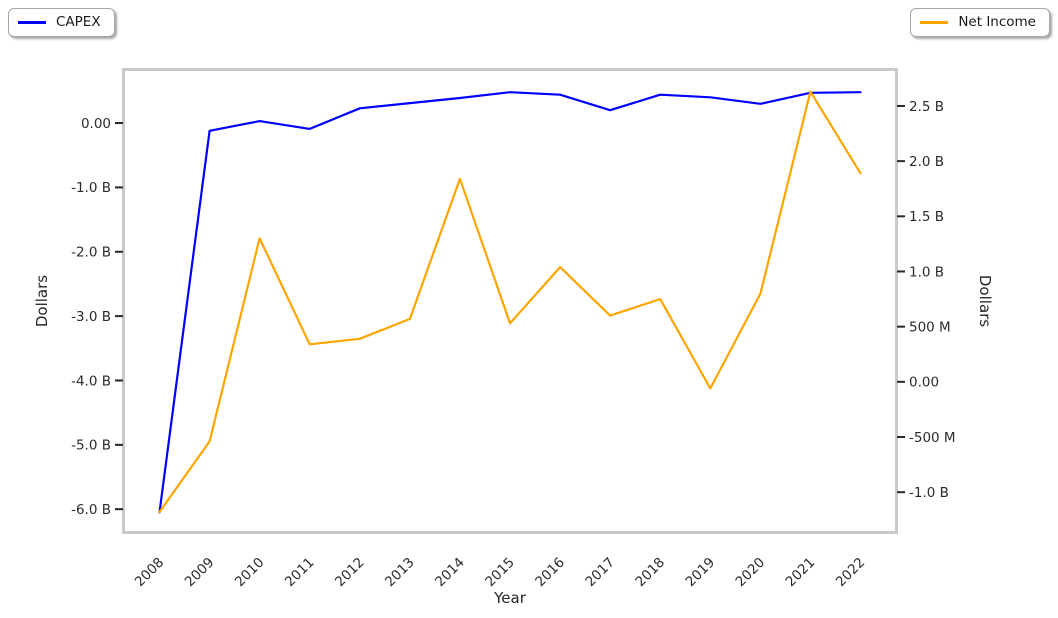  I want to click on x-tick-label: 2014, so click(450, 573).